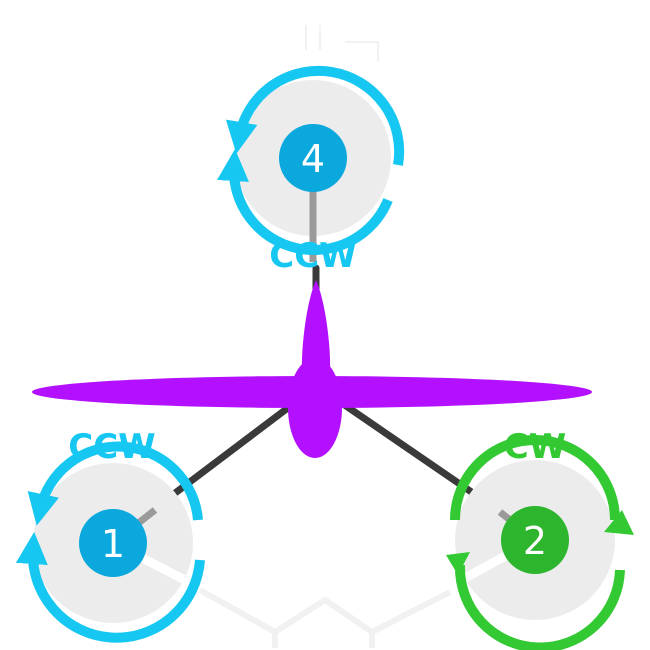 Image resolution: width=650 pixels, height=650 pixels. Describe the element at coordinates (342, 43) in the screenshot. I see `faint-top-marks` at that location.